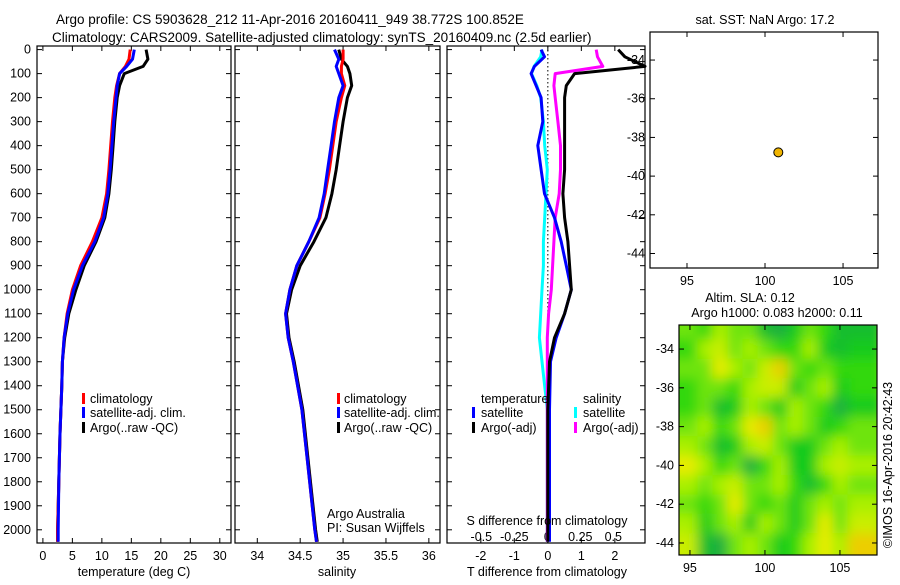 The width and height of the screenshot is (900, 585). I want to click on secondary-x-tick-label: -0.25, so click(514, 537).